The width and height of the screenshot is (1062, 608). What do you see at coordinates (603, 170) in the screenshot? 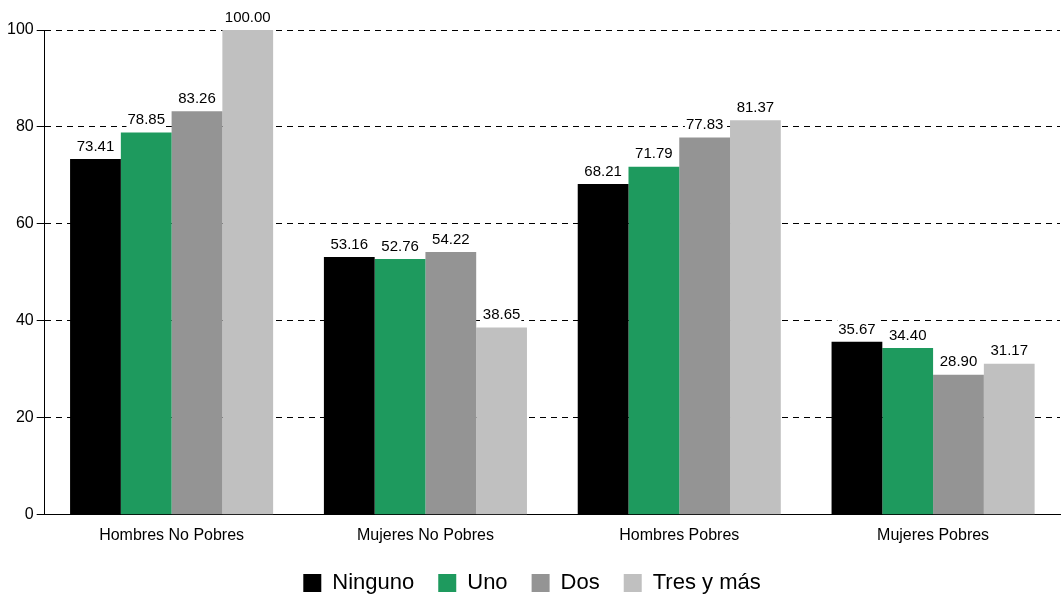
I see `data-label: 68.21` at bounding box center [603, 170].